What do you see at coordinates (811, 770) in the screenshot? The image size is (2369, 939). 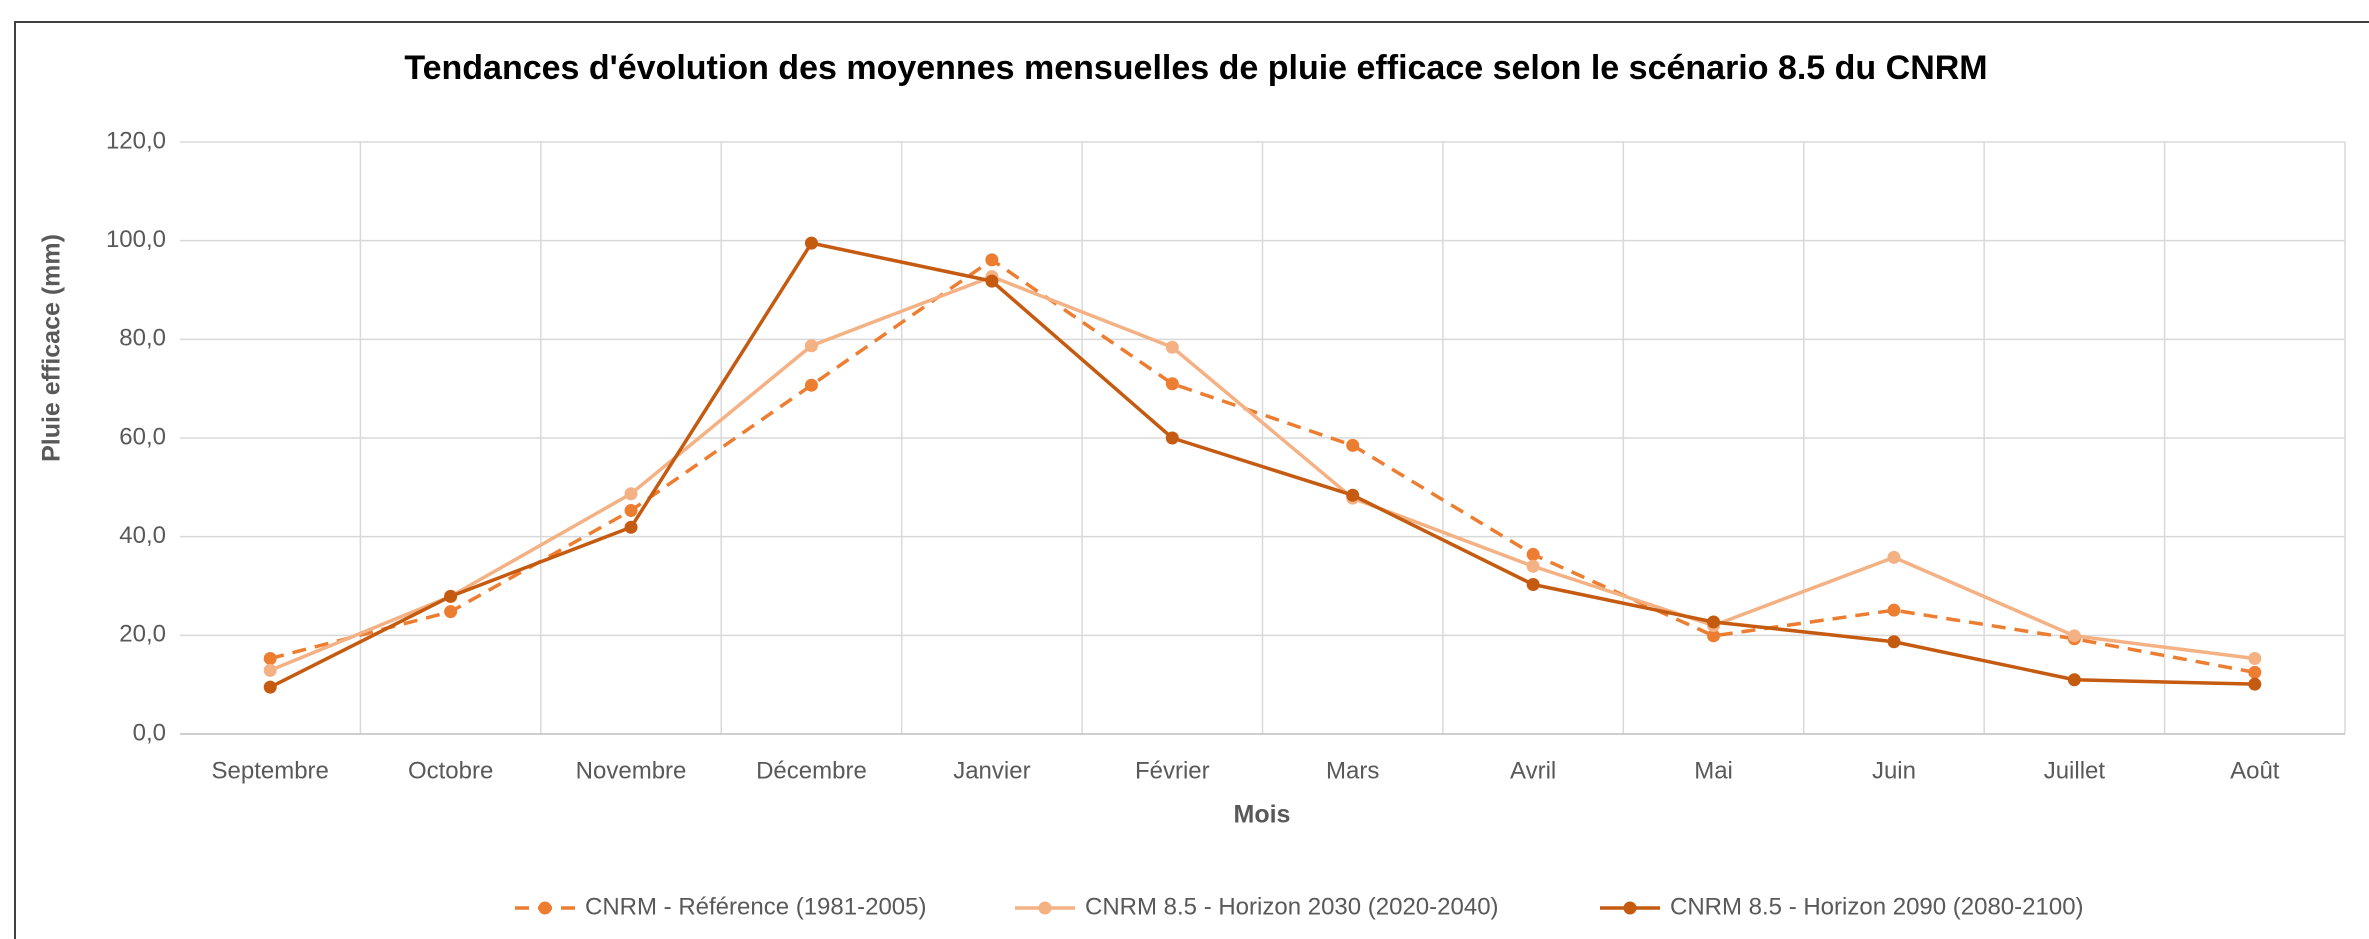 I see `x-tick-label: Décembre` at bounding box center [811, 770].